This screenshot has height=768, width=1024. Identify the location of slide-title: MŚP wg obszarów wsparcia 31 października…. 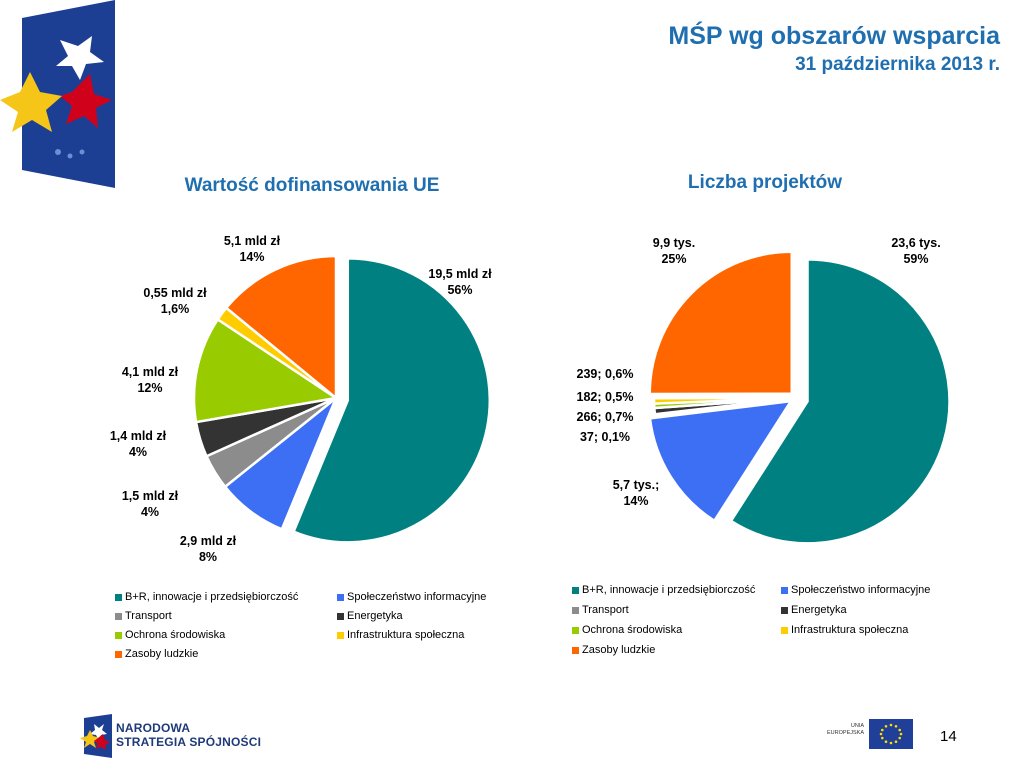
(834, 49).